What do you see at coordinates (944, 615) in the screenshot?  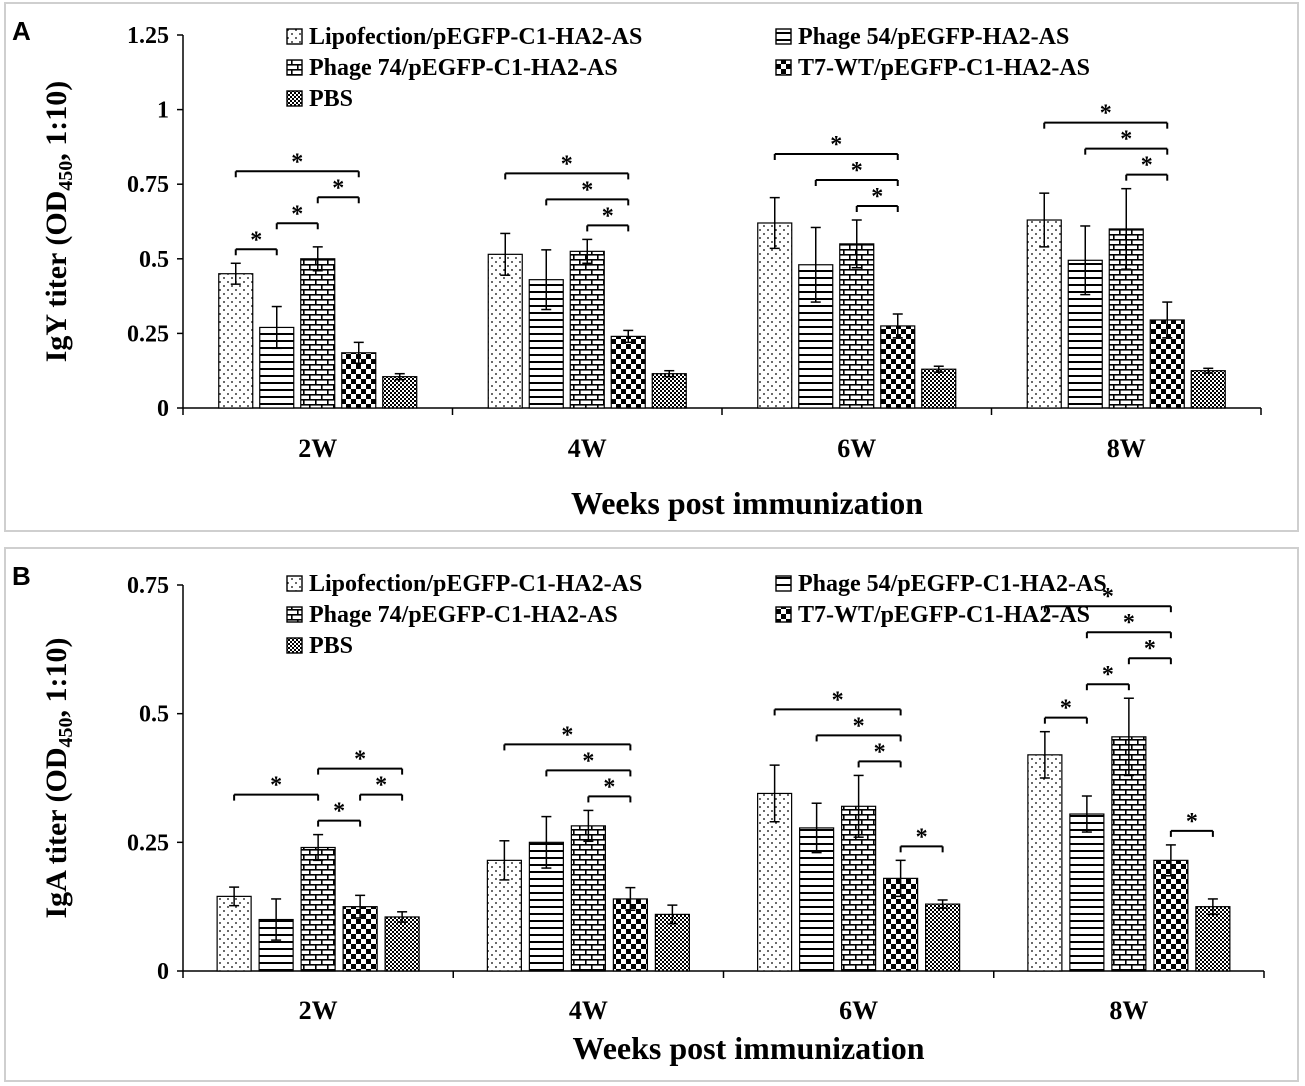 I see `legend-label: T7-WT/pEGFP-C1-HA2-AS` at bounding box center [944, 615].